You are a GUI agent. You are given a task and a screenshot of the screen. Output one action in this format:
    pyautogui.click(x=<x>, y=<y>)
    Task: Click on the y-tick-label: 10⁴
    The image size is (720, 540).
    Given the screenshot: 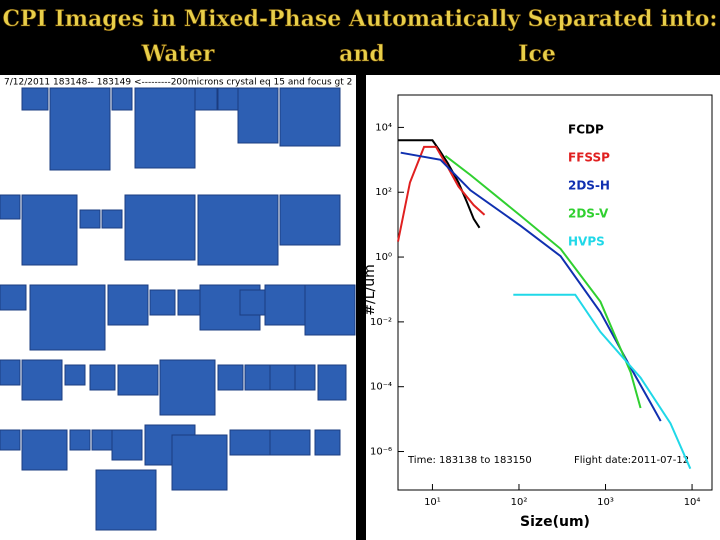 What is the action you would take?
    pyautogui.click(x=383, y=127)
    